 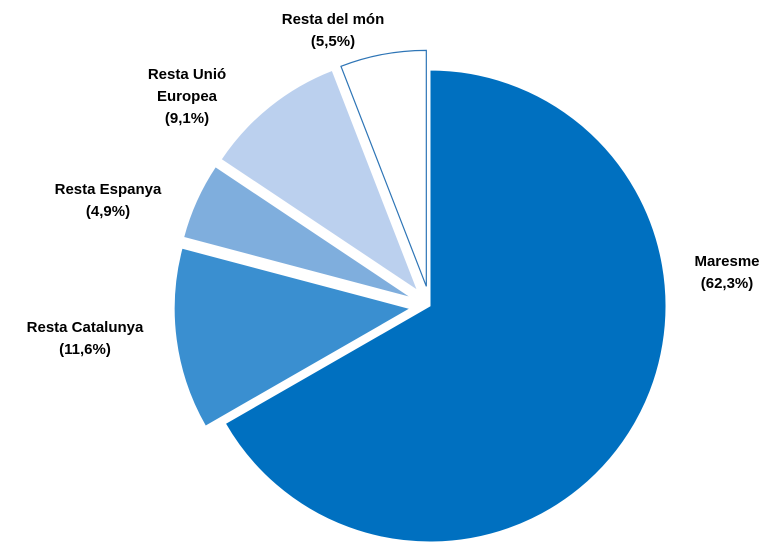 What do you see at coordinates (333, 41) in the screenshot?
I see `value-label: (5,5%)` at bounding box center [333, 41].